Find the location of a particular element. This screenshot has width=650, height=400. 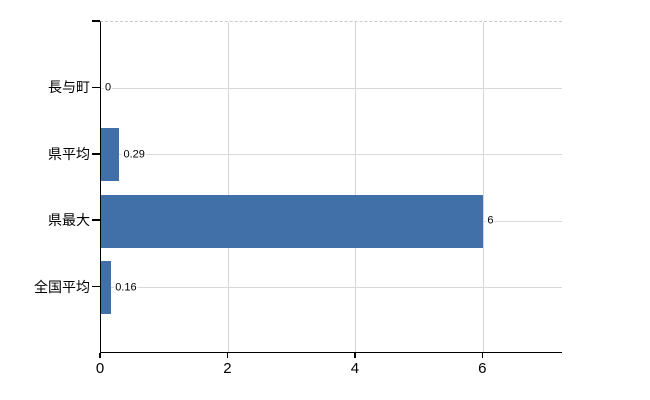

category-label: 県平均 is located at coordinates (69, 153).